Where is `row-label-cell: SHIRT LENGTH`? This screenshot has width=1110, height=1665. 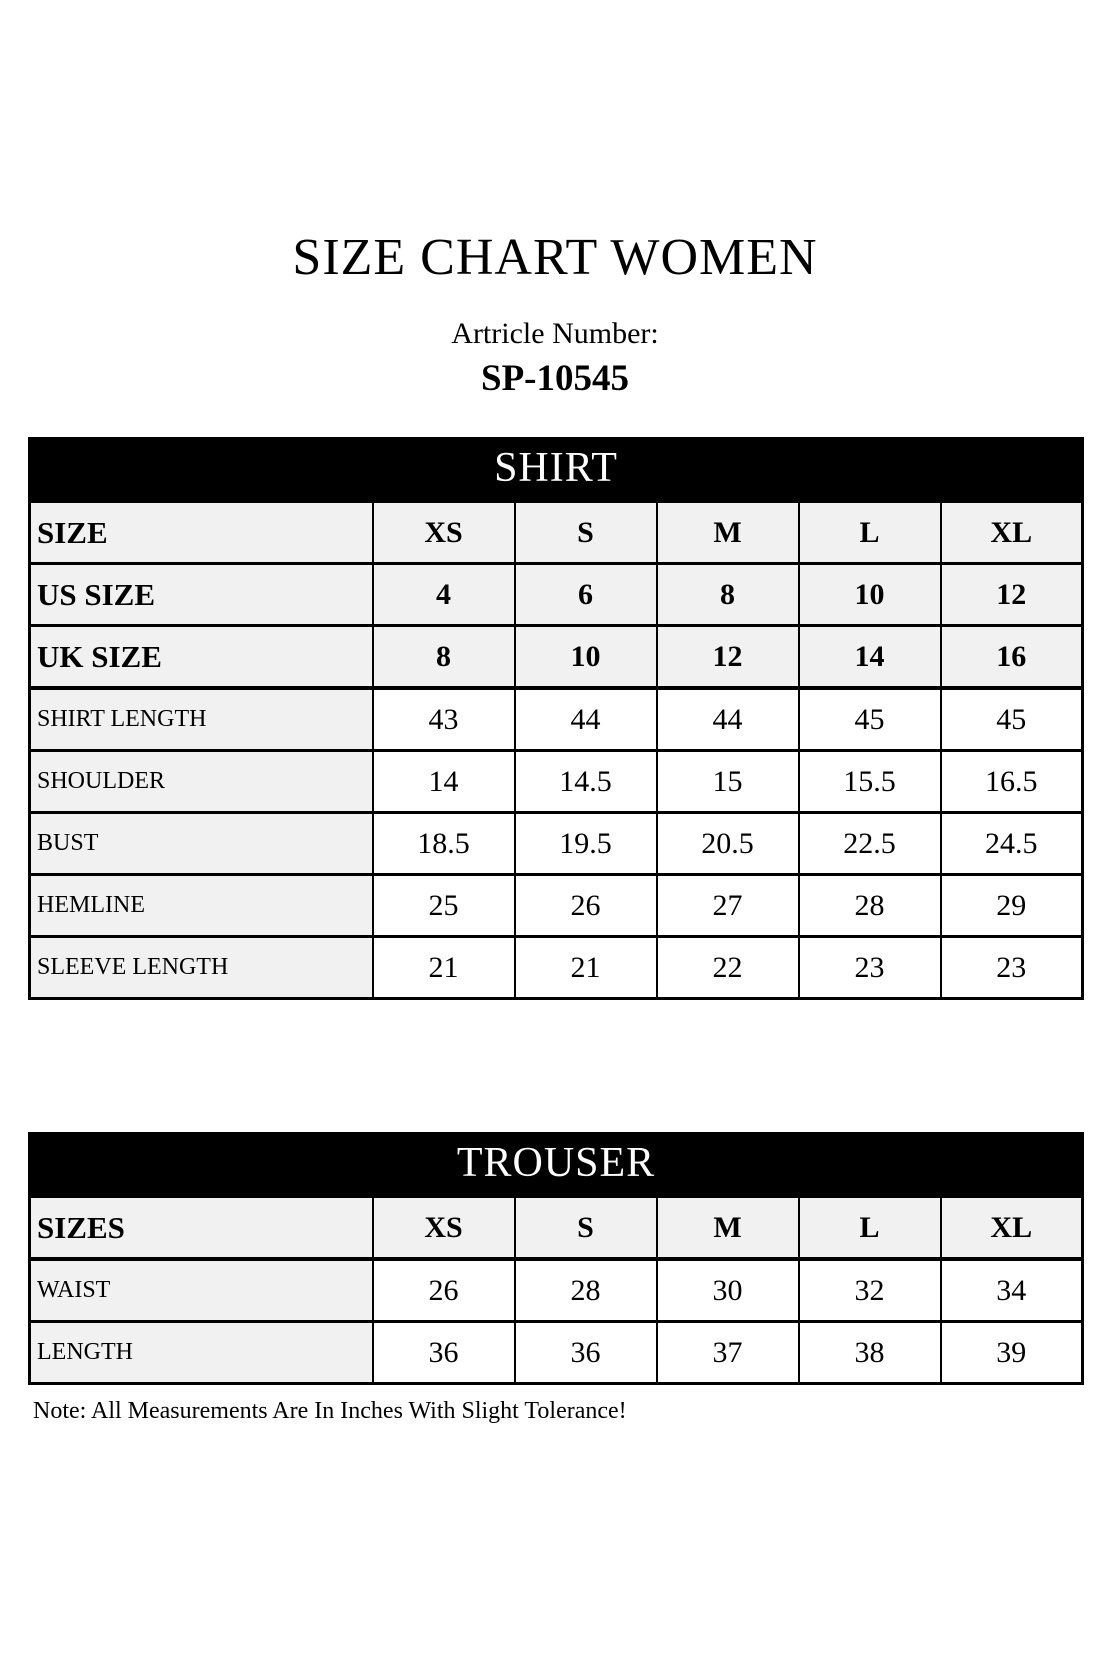
row-label-cell: SHIRT LENGTH is located at coordinates (201, 719).